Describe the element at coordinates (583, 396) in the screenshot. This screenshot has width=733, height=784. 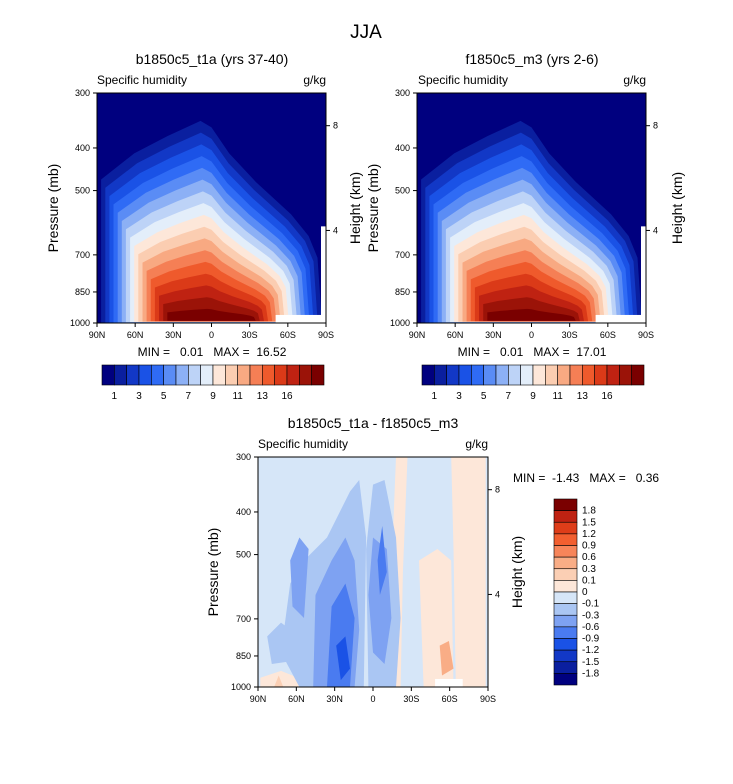
I see `colorbar-label: 13` at that location.